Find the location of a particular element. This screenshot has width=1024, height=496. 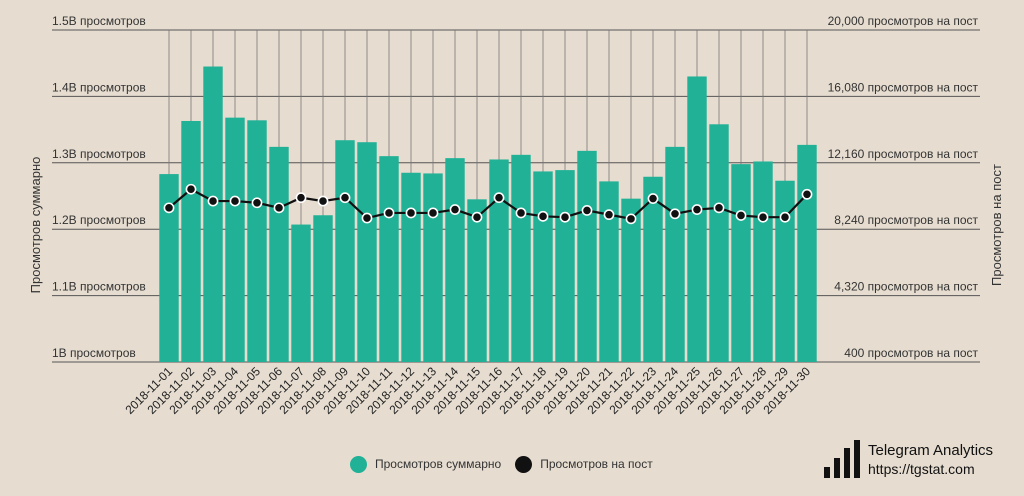

left-tick-label: 1.4B просмотров is located at coordinates (99, 87).